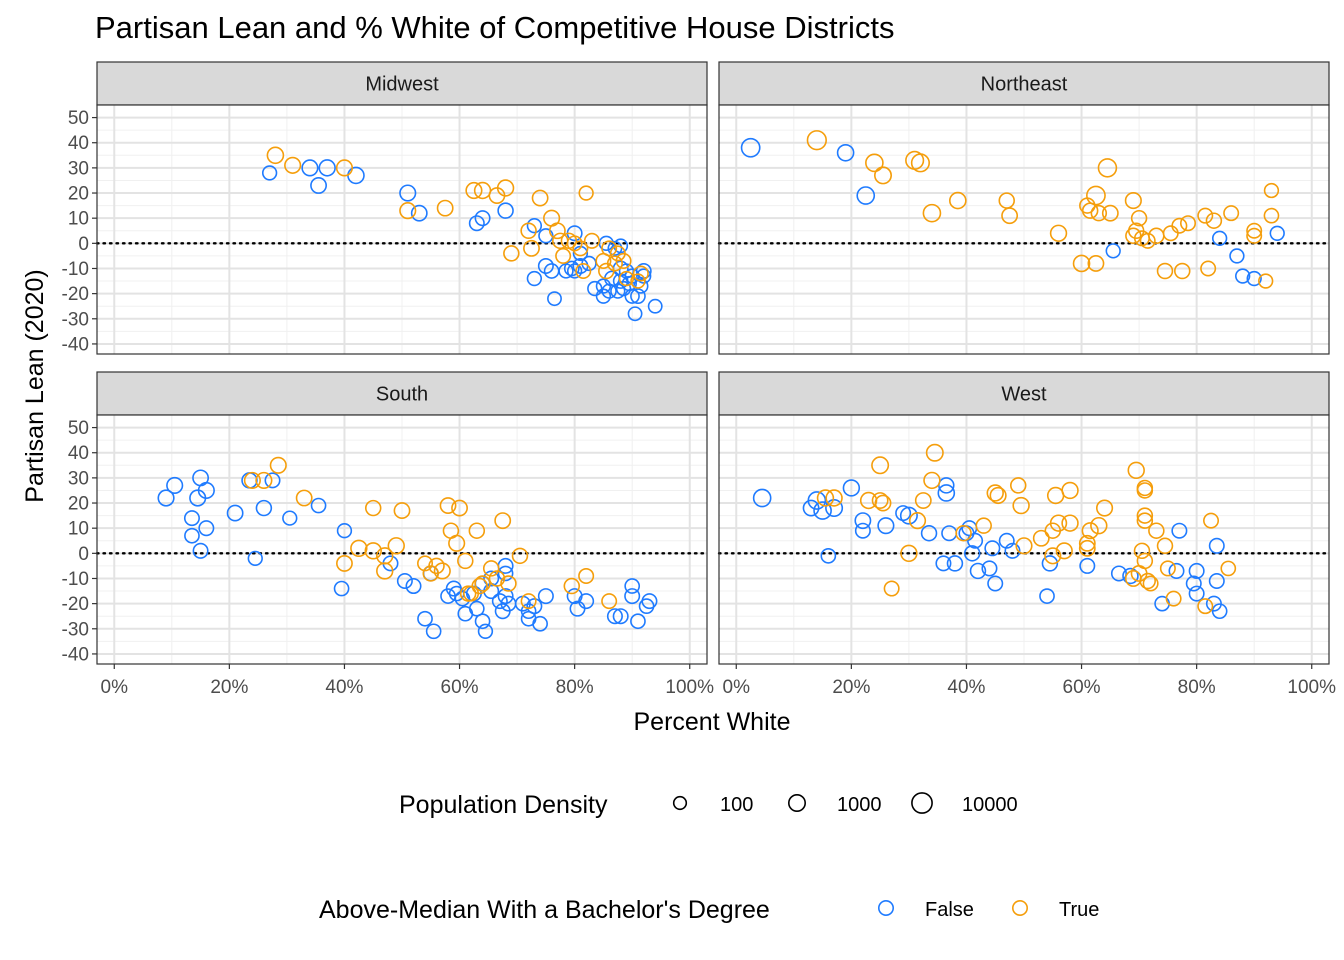 Image resolution: width=1344 pixels, height=960 pixels. What do you see at coordinates (402, 393) in the screenshot?
I see `facet-strip` at bounding box center [402, 393].